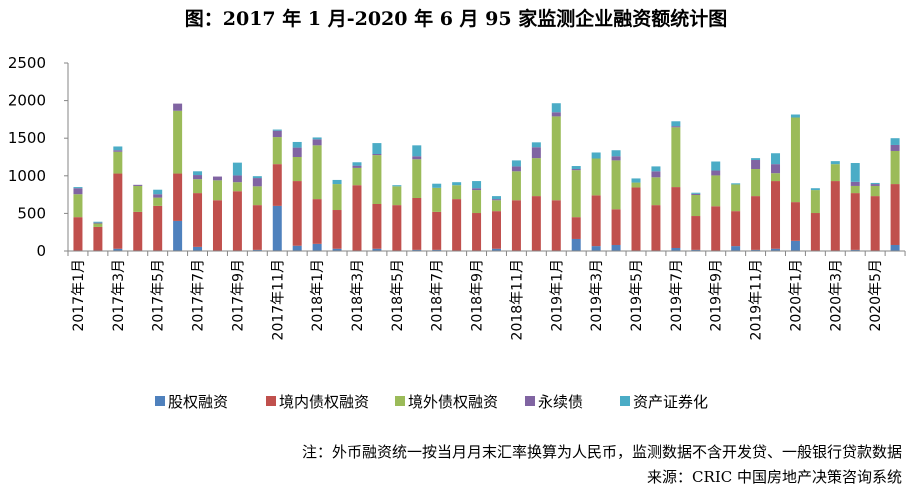 The height and width of the screenshot is (491, 912). Describe the element at coordinates (27, 63) in the screenshot. I see `y-tick-label: 2500` at that location.